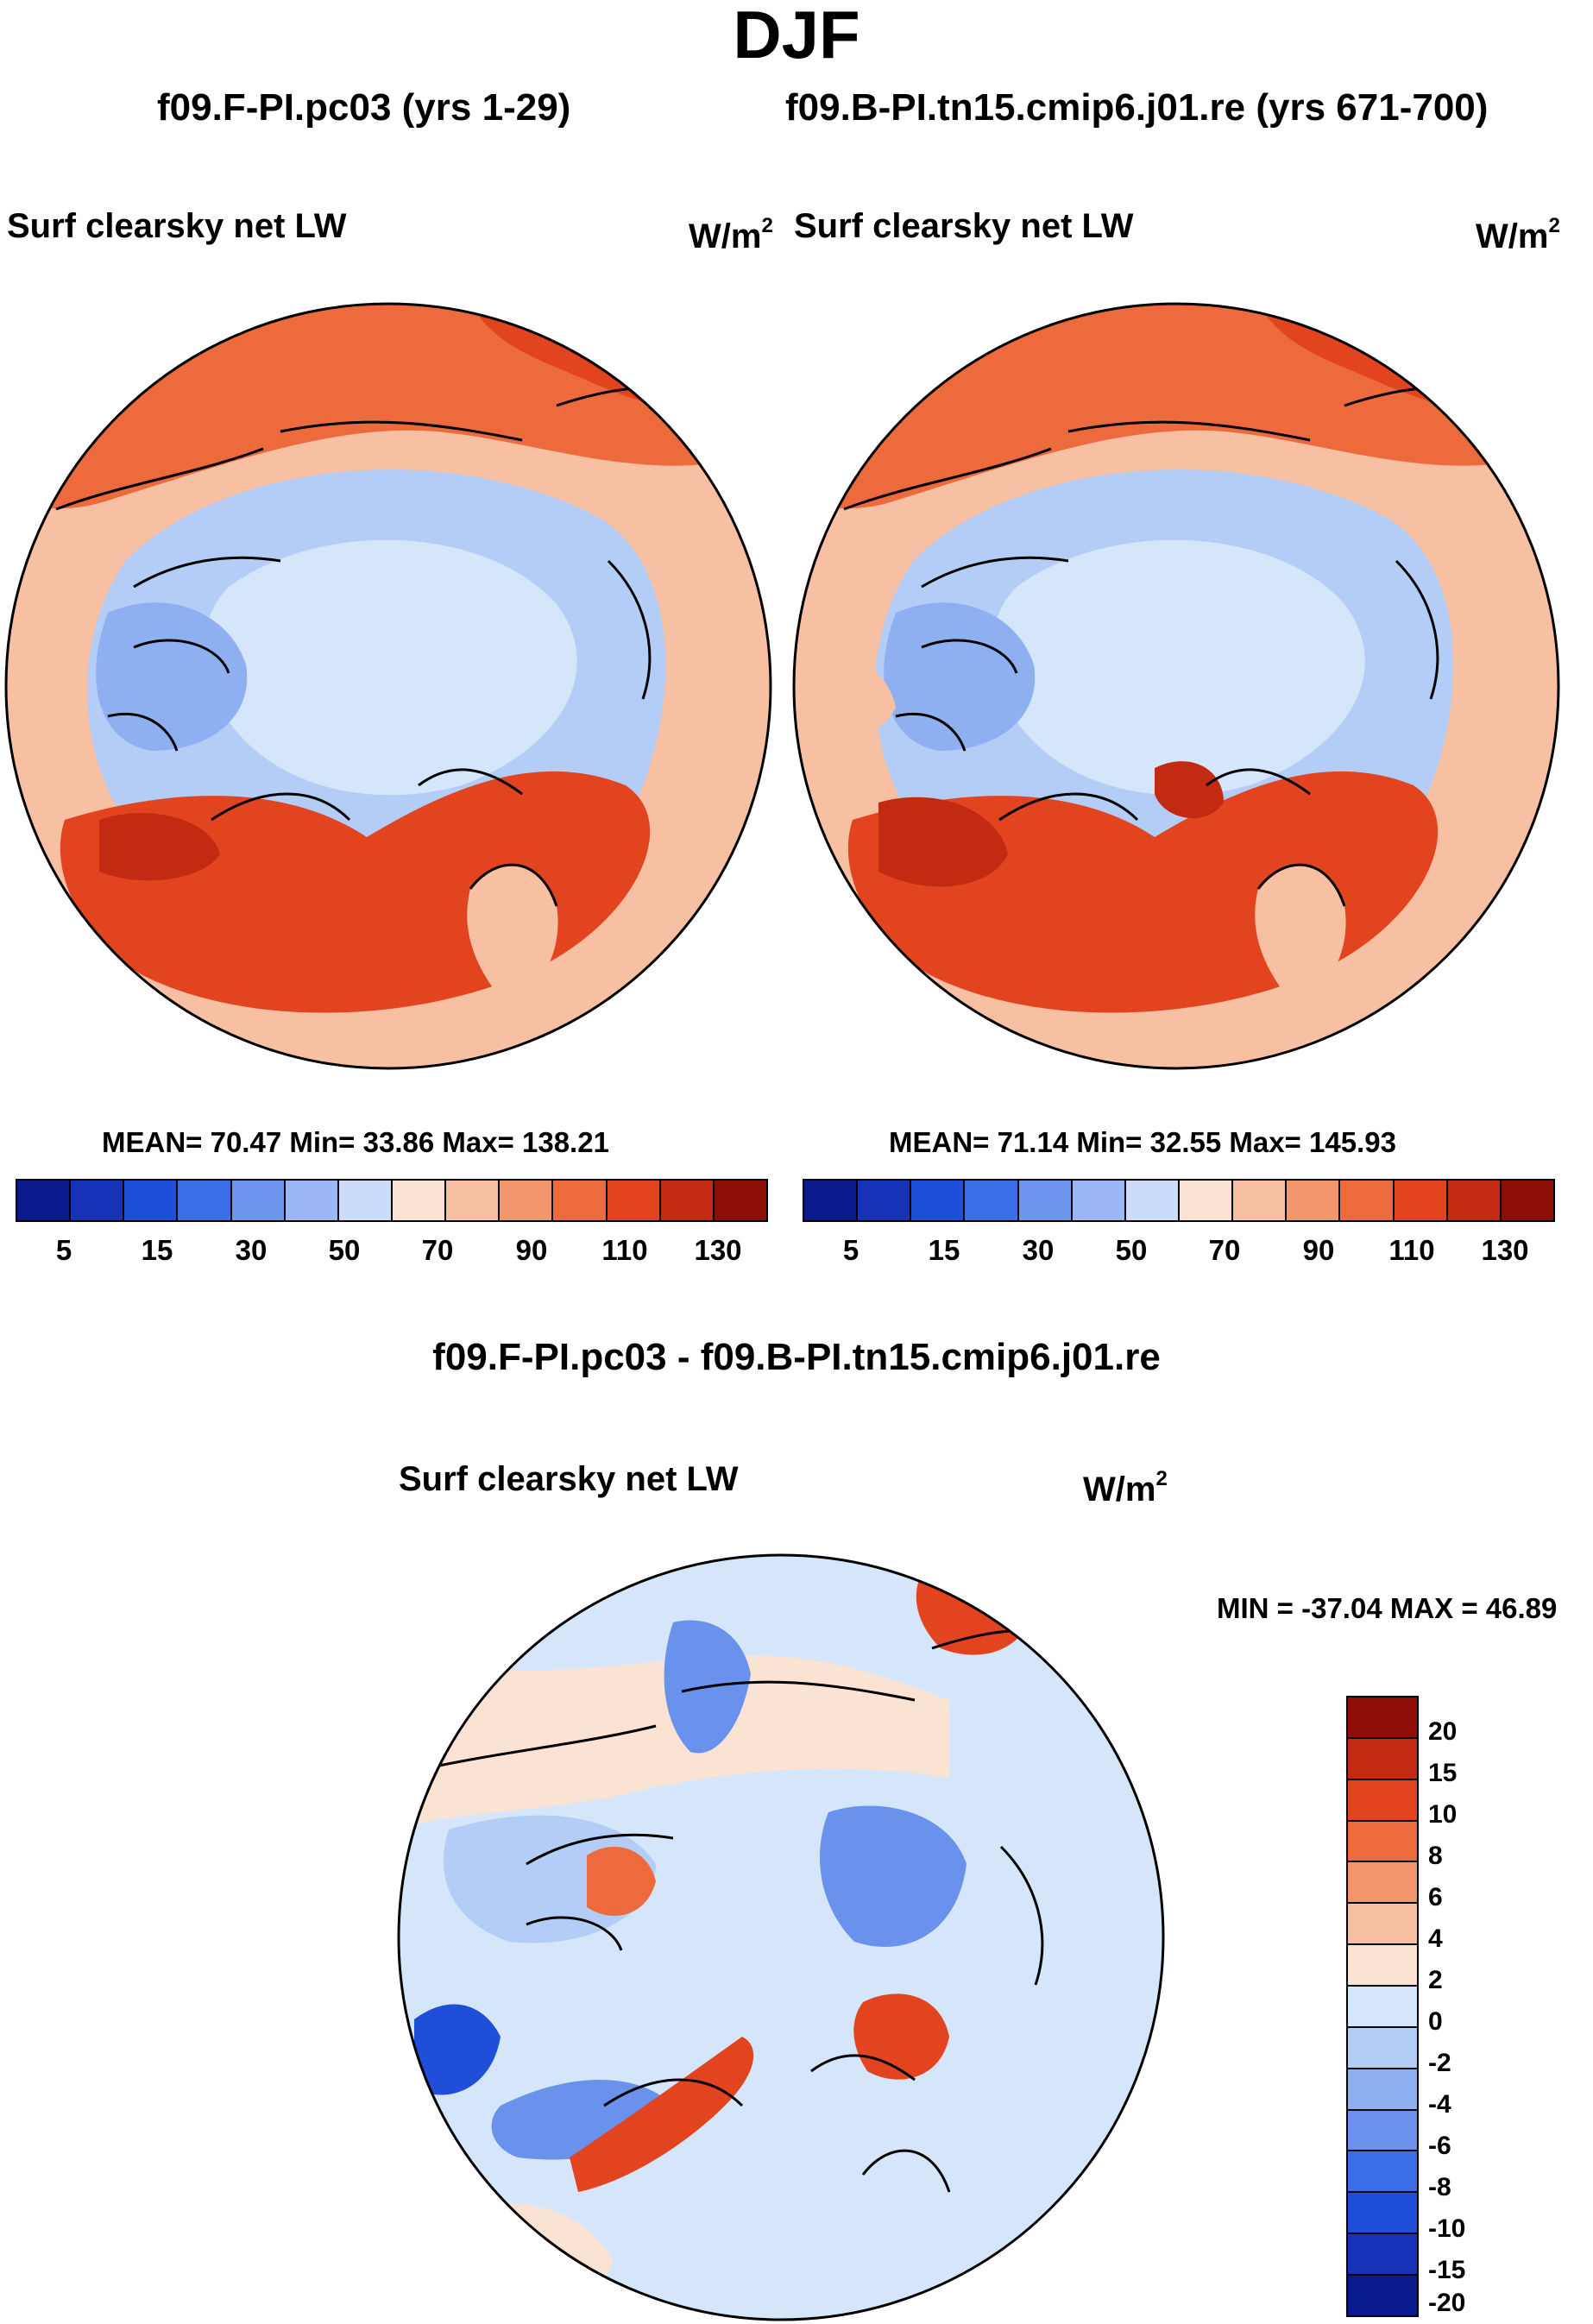  What do you see at coordinates (1436, 1980) in the screenshot?
I see `diff-colorbar-tick: 2` at bounding box center [1436, 1980].